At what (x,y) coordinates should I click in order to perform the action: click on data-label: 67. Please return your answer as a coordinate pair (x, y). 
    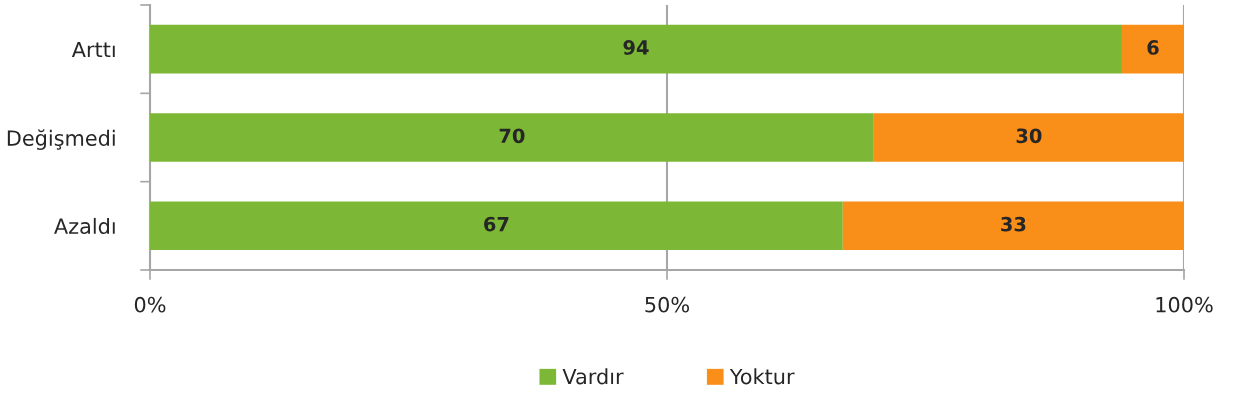
    Looking at the image, I should click on (496, 224).